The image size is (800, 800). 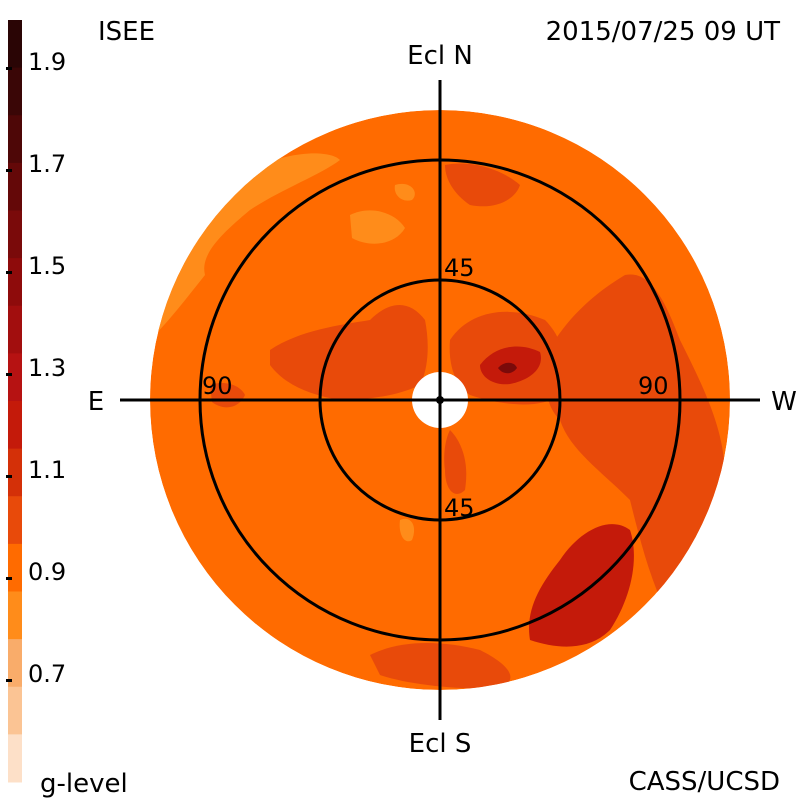 What do you see at coordinates (459, 268) in the screenshot?
I see `ring-45-label-north: 45` at bounding box center [459, 268].